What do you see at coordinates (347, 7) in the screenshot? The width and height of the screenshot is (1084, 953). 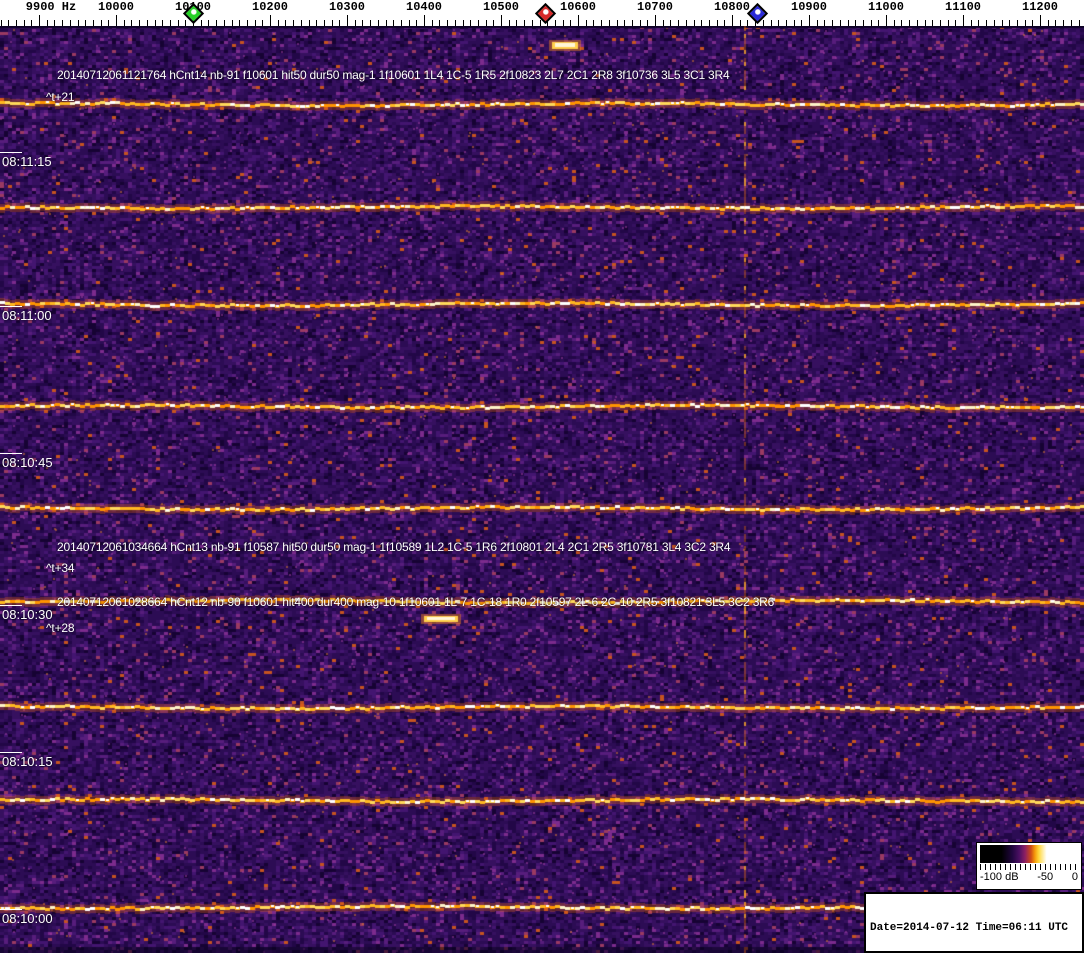 I see `ruler-label: 10300` at bounding box center [347, 7].